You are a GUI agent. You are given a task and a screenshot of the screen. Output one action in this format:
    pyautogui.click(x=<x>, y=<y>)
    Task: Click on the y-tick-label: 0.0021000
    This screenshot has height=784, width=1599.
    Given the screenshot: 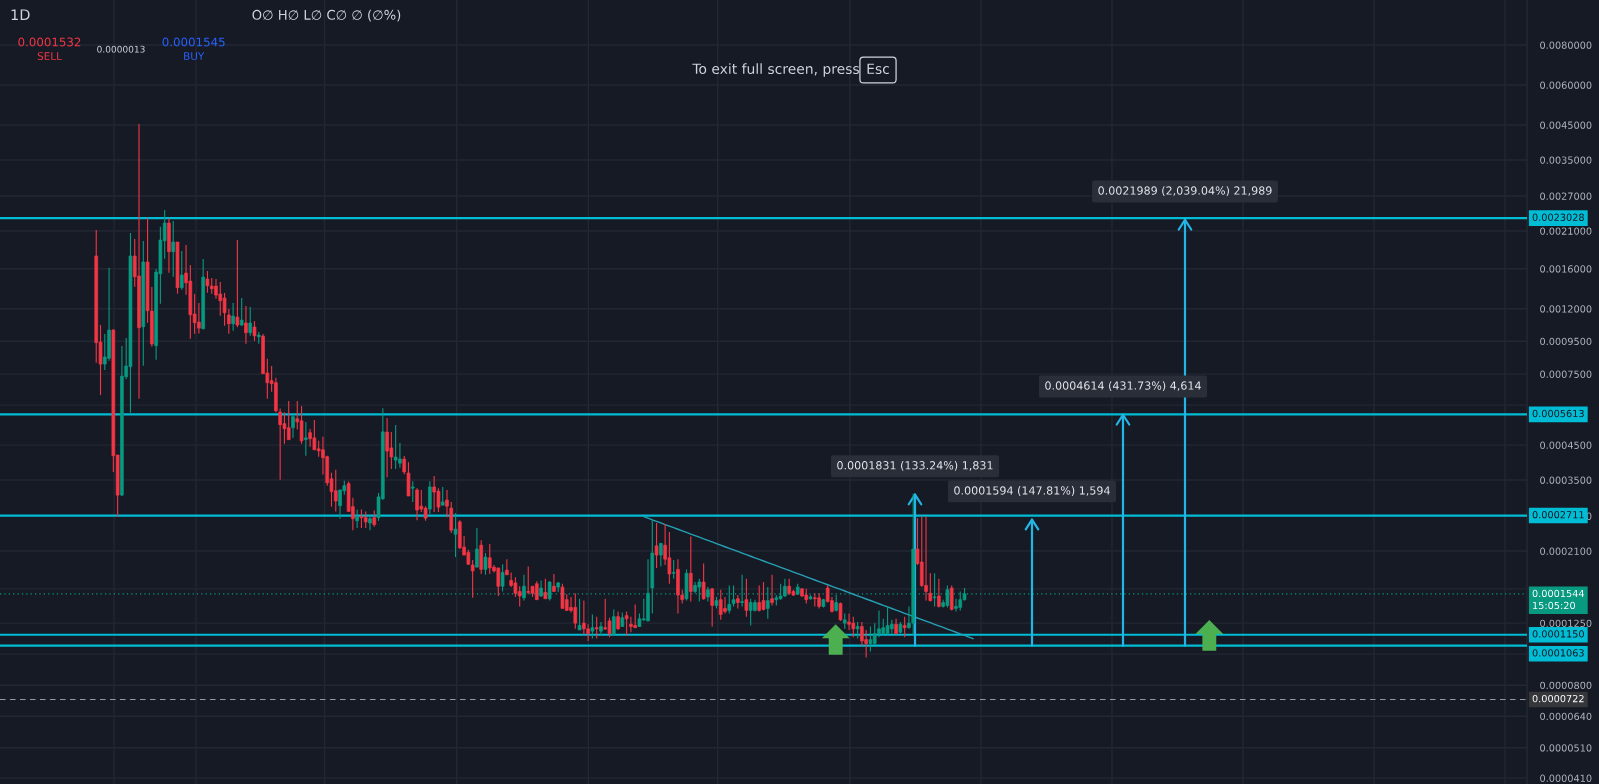 What is the action you would take?
    pyautogui.click(x=1566, y=231)
    